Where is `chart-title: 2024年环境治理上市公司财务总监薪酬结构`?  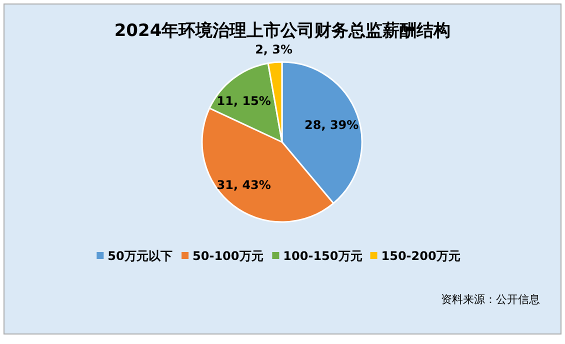 chart-title: 2024年环境治理上市公司财务总监薪酬结构 is located at coordinates (282, 31).